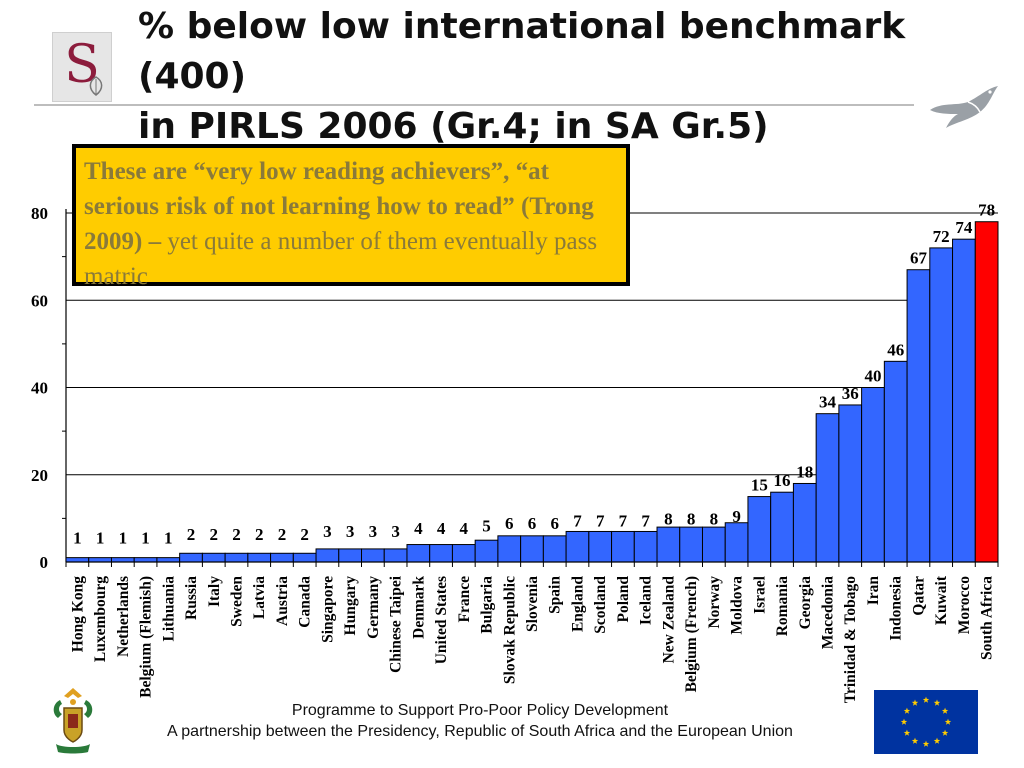 Image resolution: width=1024 pixels, height=768 pixels. What do you see at coordinates (759, 594) in the screenshot?
I see `category-label-30: Israel` at bounding box center [759, 594].